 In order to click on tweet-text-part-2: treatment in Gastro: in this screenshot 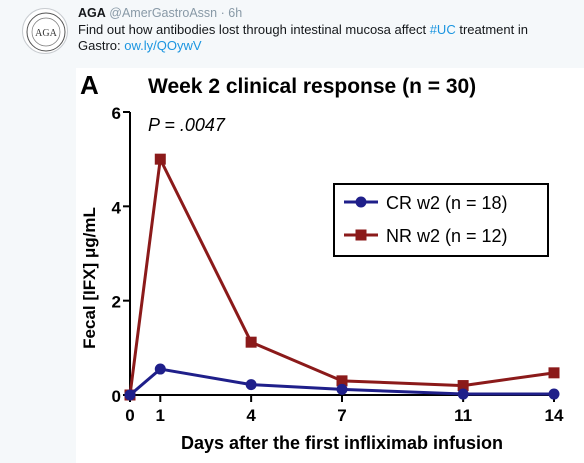, I will do `click(303, 37)`.